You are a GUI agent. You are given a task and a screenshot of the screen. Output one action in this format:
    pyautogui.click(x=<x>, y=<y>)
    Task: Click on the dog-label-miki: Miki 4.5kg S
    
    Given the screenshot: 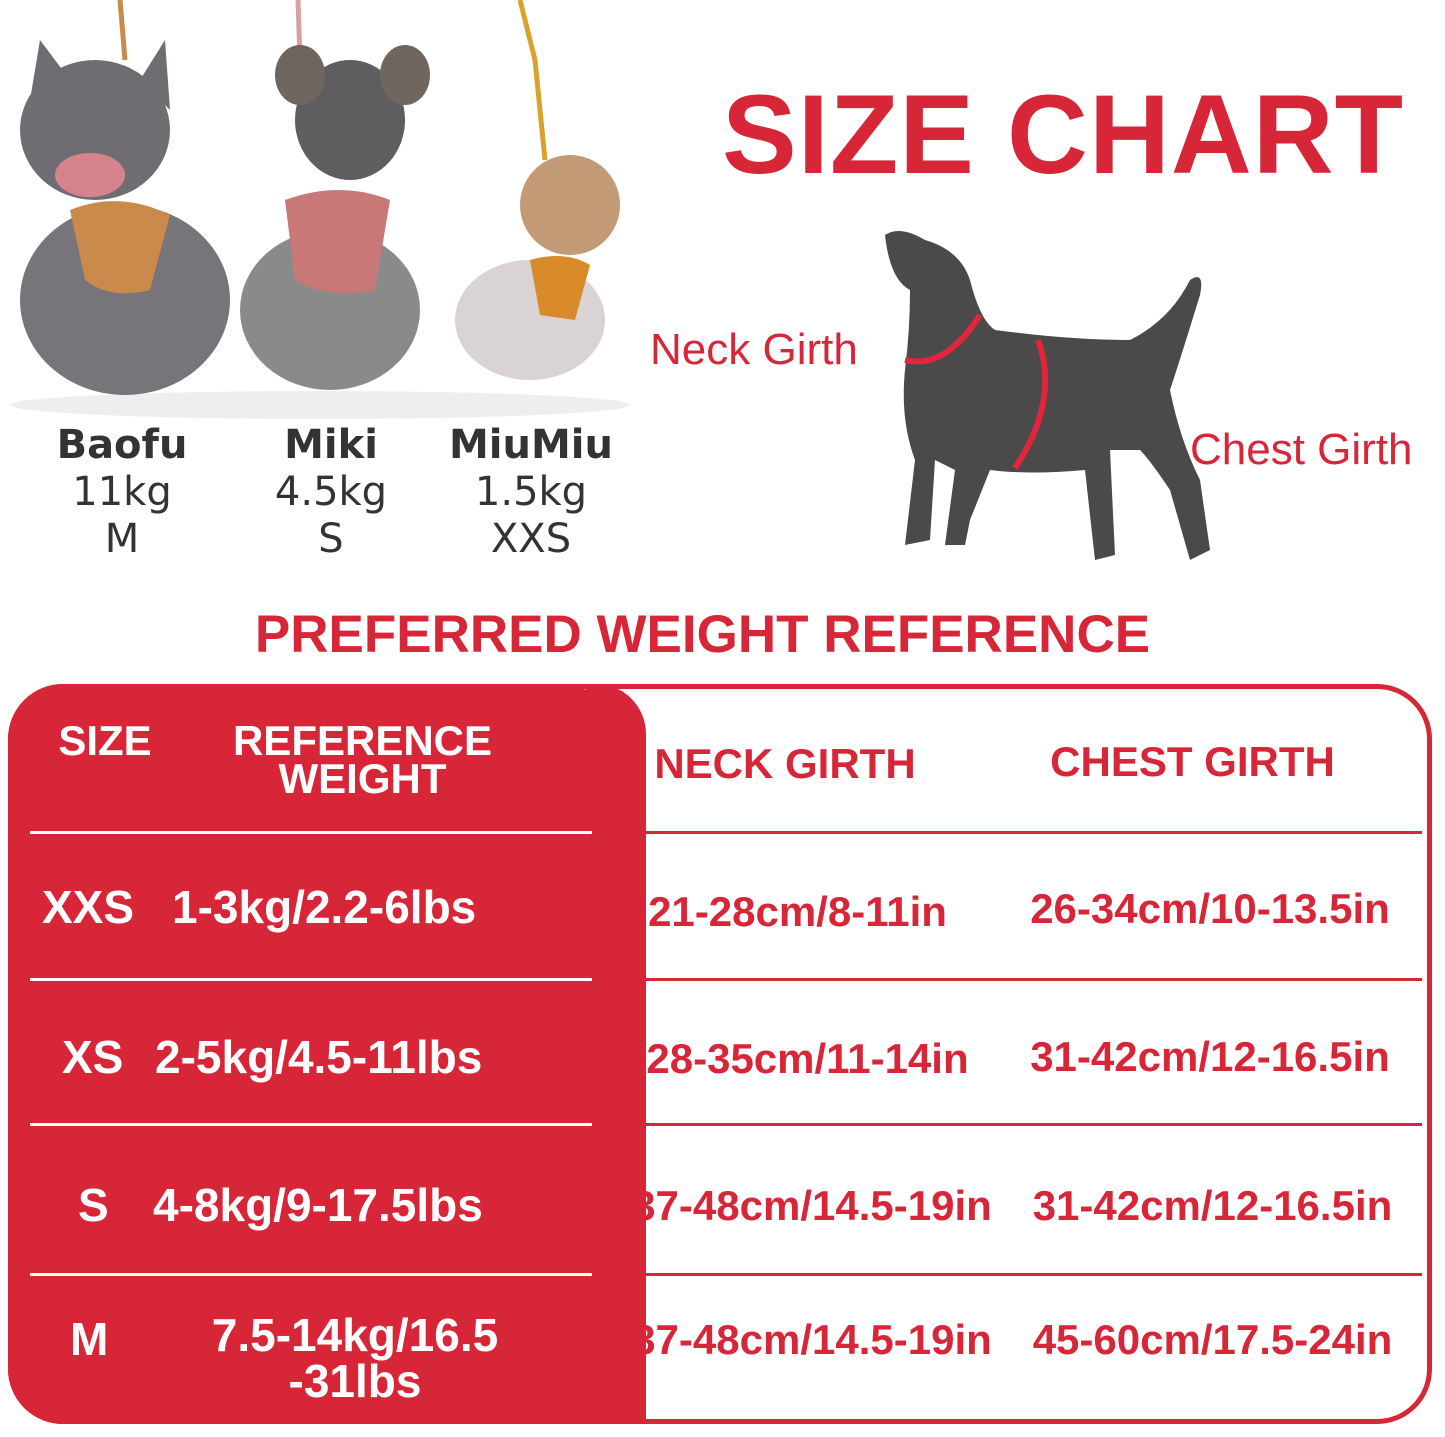 What is the action you would take?
    pyautogui.click(x=331, y=492)
    